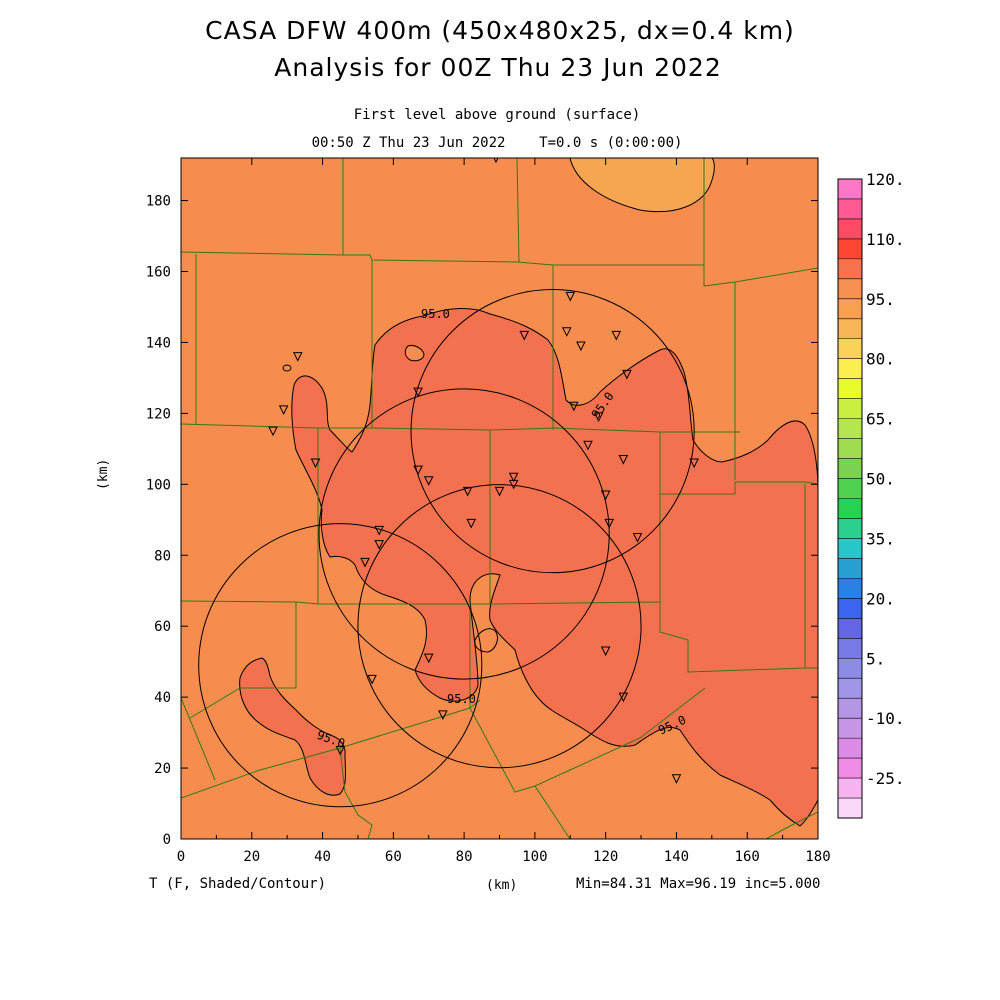 The image size is (1000, 1000). What do you see at coordinates (880, 359) in the screenshot?
I see `colorbar-label: 80.` at bounding box center [880, 359].